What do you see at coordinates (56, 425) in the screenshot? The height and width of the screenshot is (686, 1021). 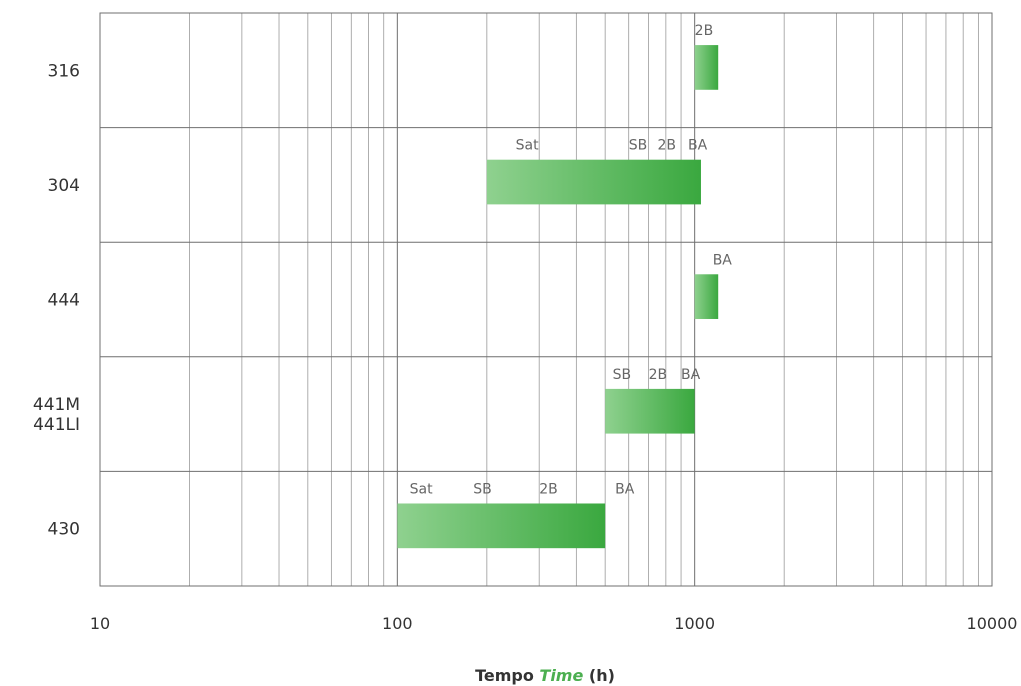 I see `category-label: 441LI` at bounding box center [56, 425].